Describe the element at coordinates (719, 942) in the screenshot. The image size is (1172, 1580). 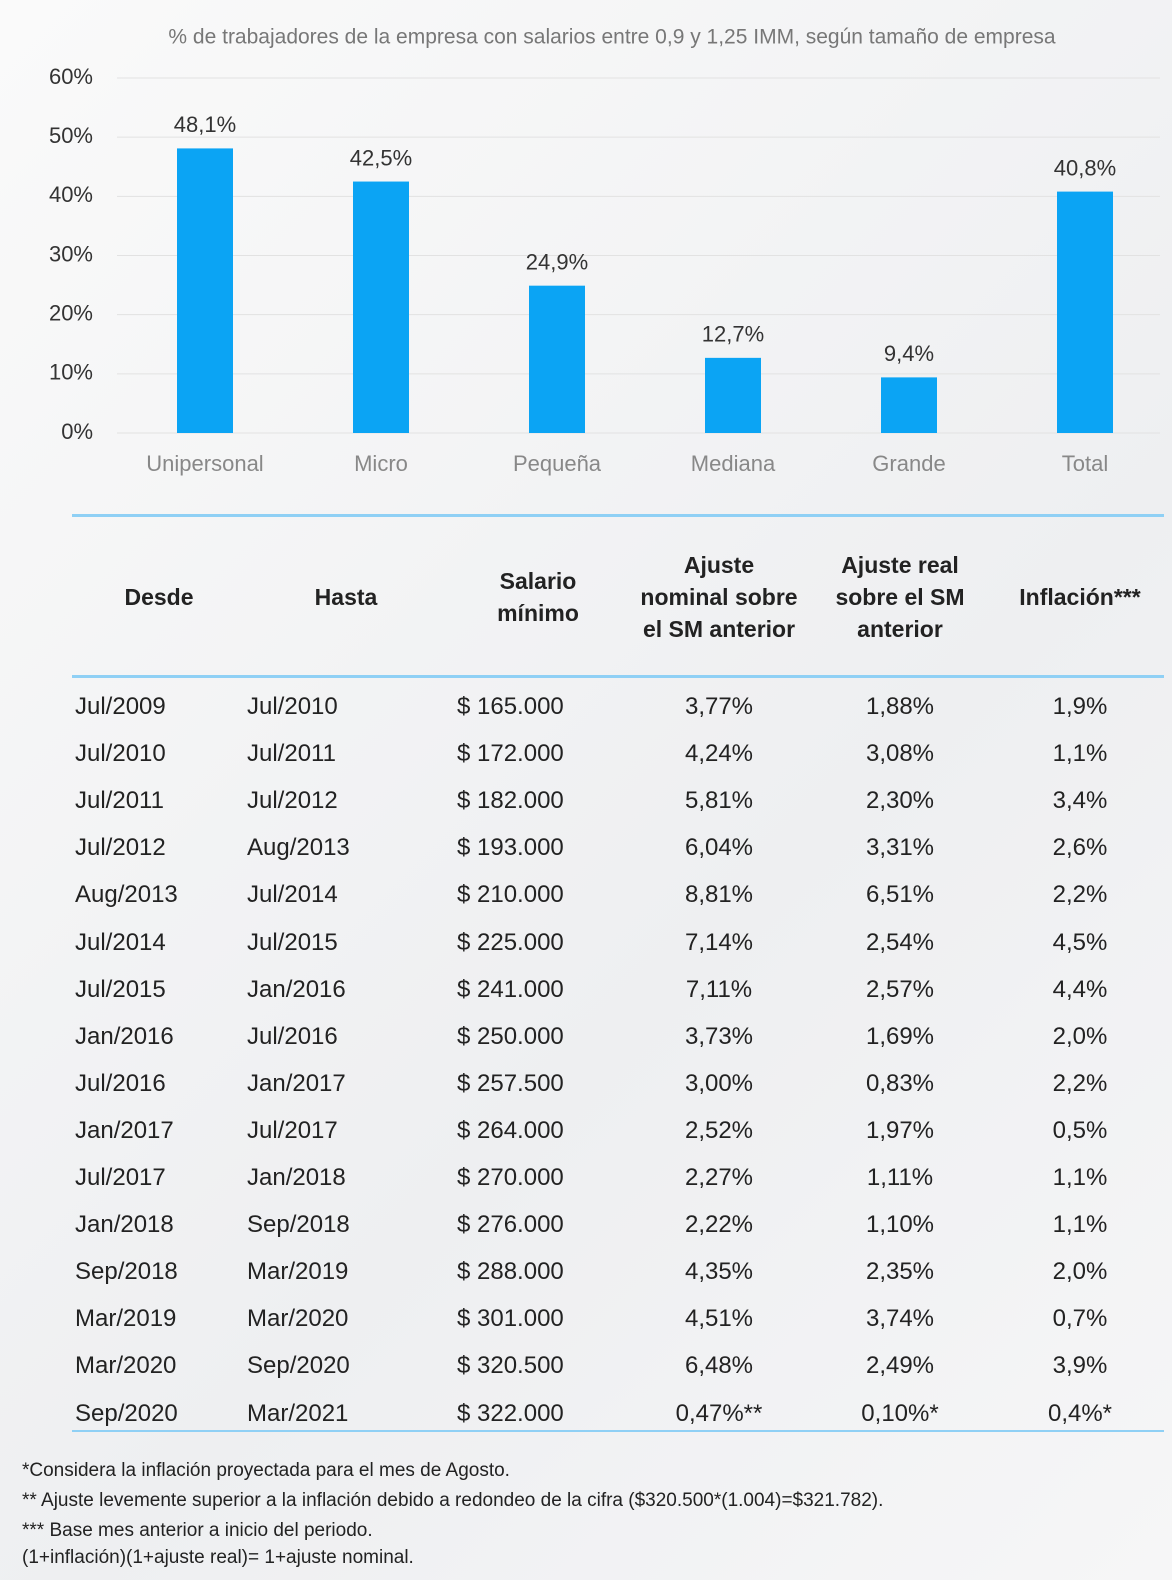
I see `table-cell: 7,14%` at that location.